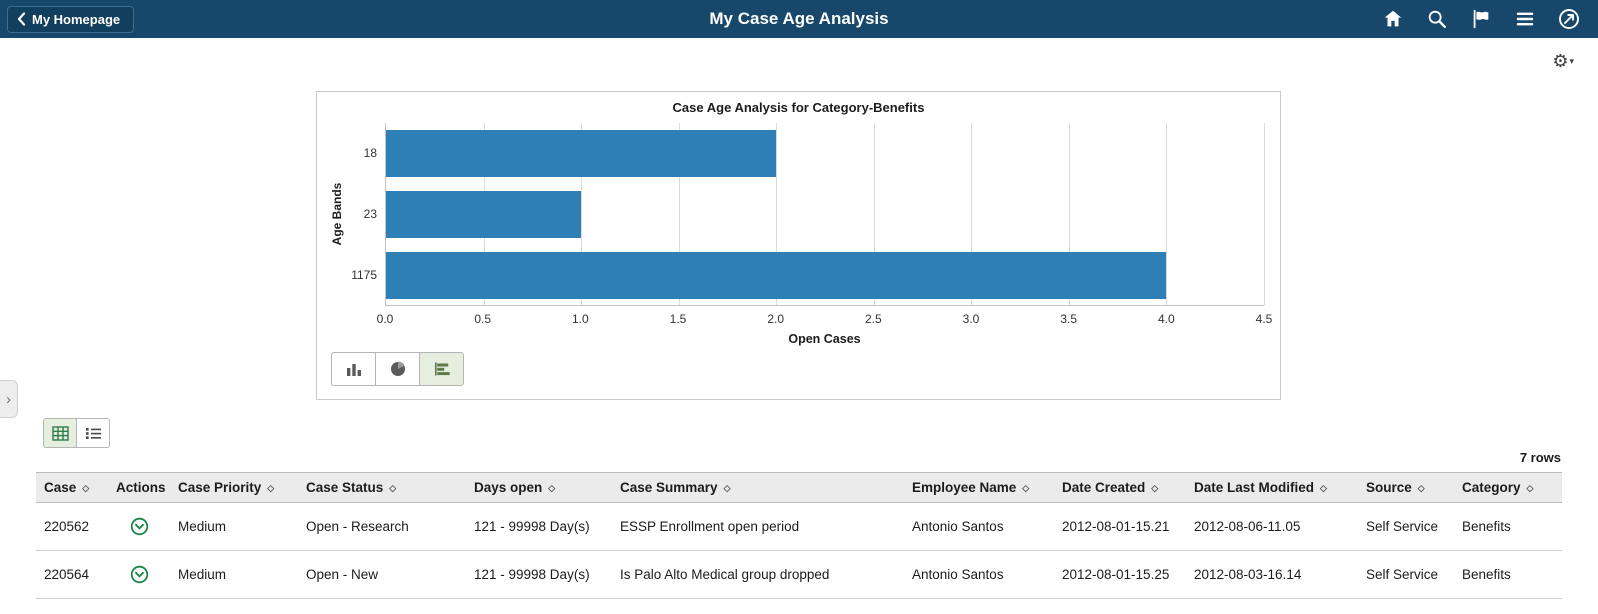 This screenshot has height=614, width=1598. Describe the element at coordinates (1120, 526) in the screenshot. I see `cell-date_created: 2012-08-01-15.21` at that location.